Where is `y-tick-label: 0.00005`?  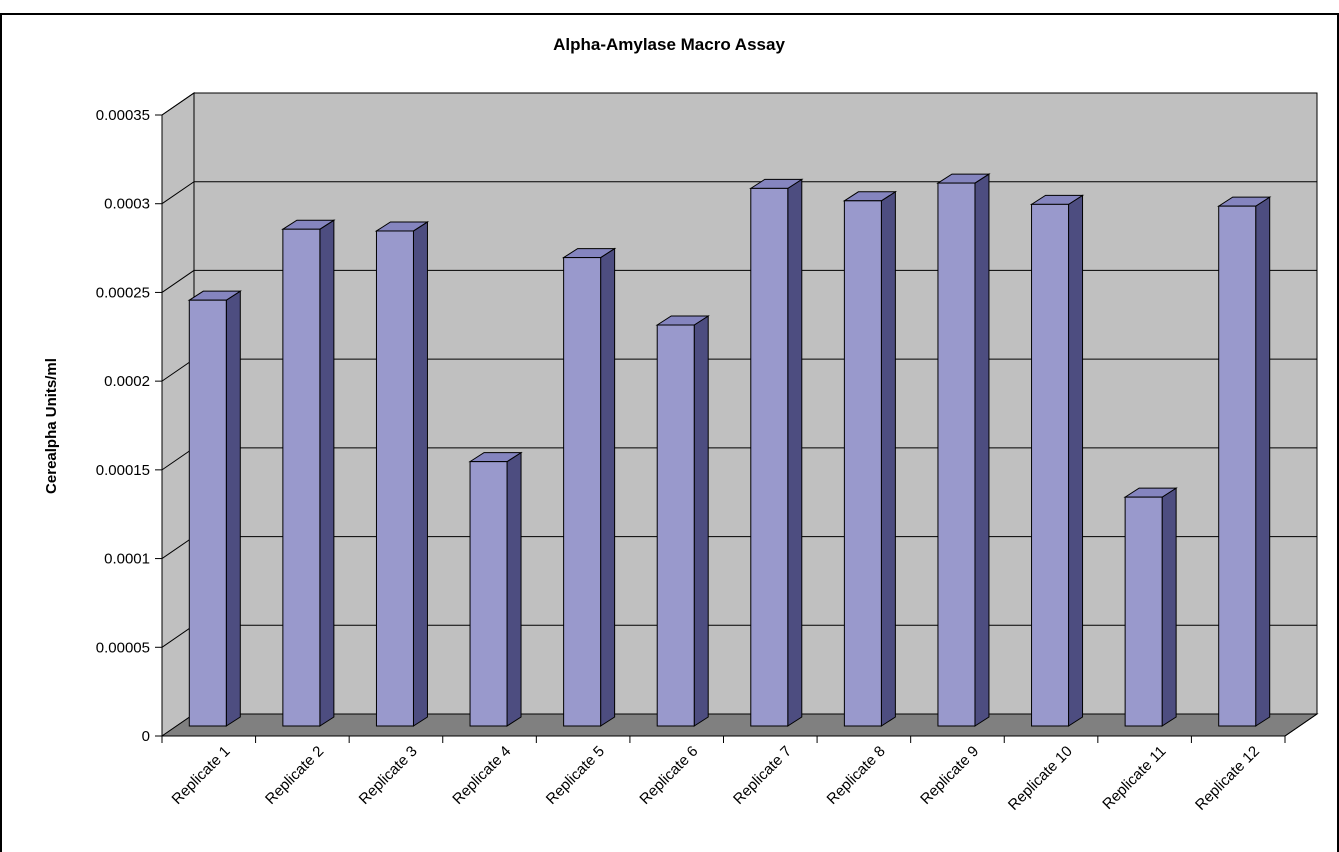 y-tick-label: 0.00005 is located at coordinates (123, 647).